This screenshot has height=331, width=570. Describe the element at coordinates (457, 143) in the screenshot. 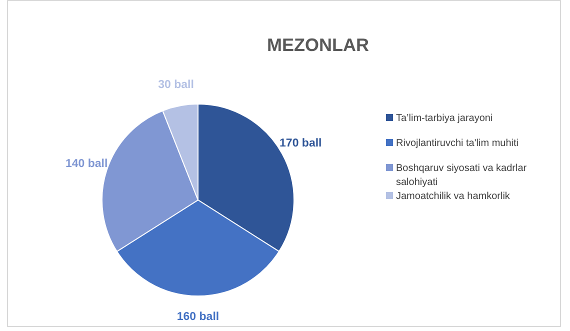

I see `legend-label: Rivojlantiruvchi ta'lim muhiti` at that location.